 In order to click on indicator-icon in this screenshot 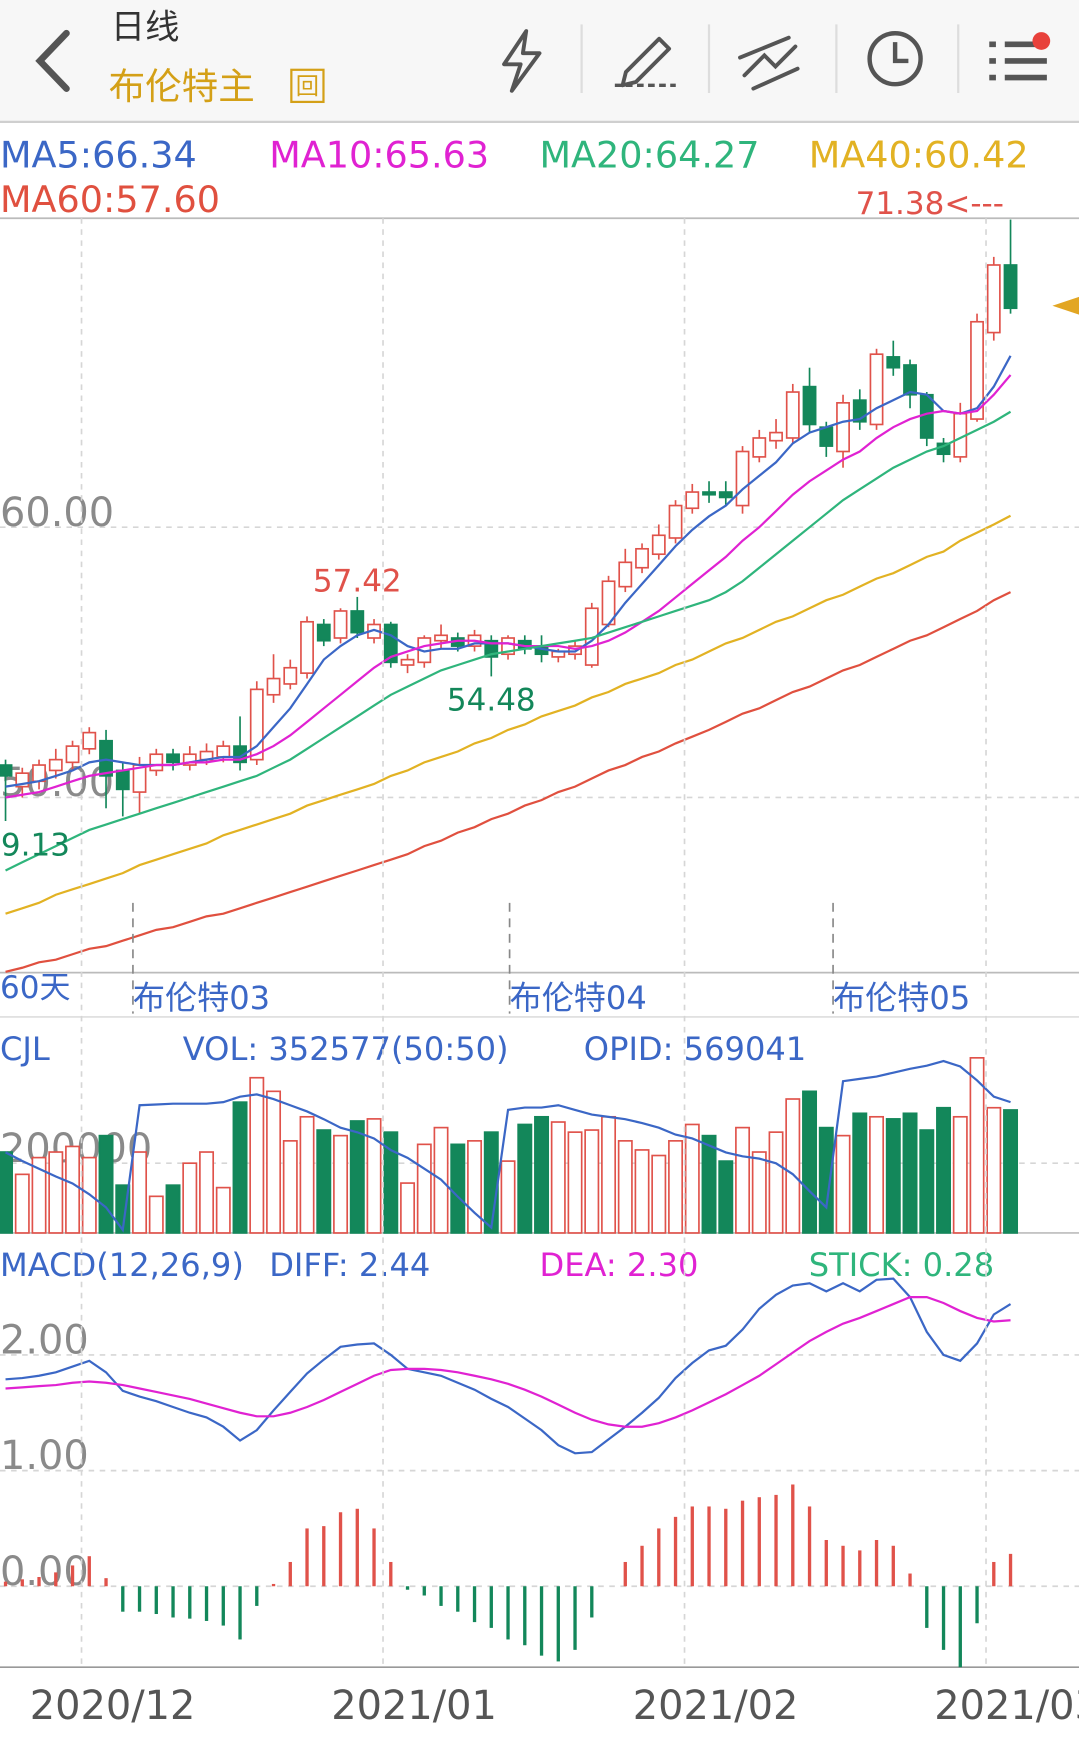, I will do `click(769, 63)`.